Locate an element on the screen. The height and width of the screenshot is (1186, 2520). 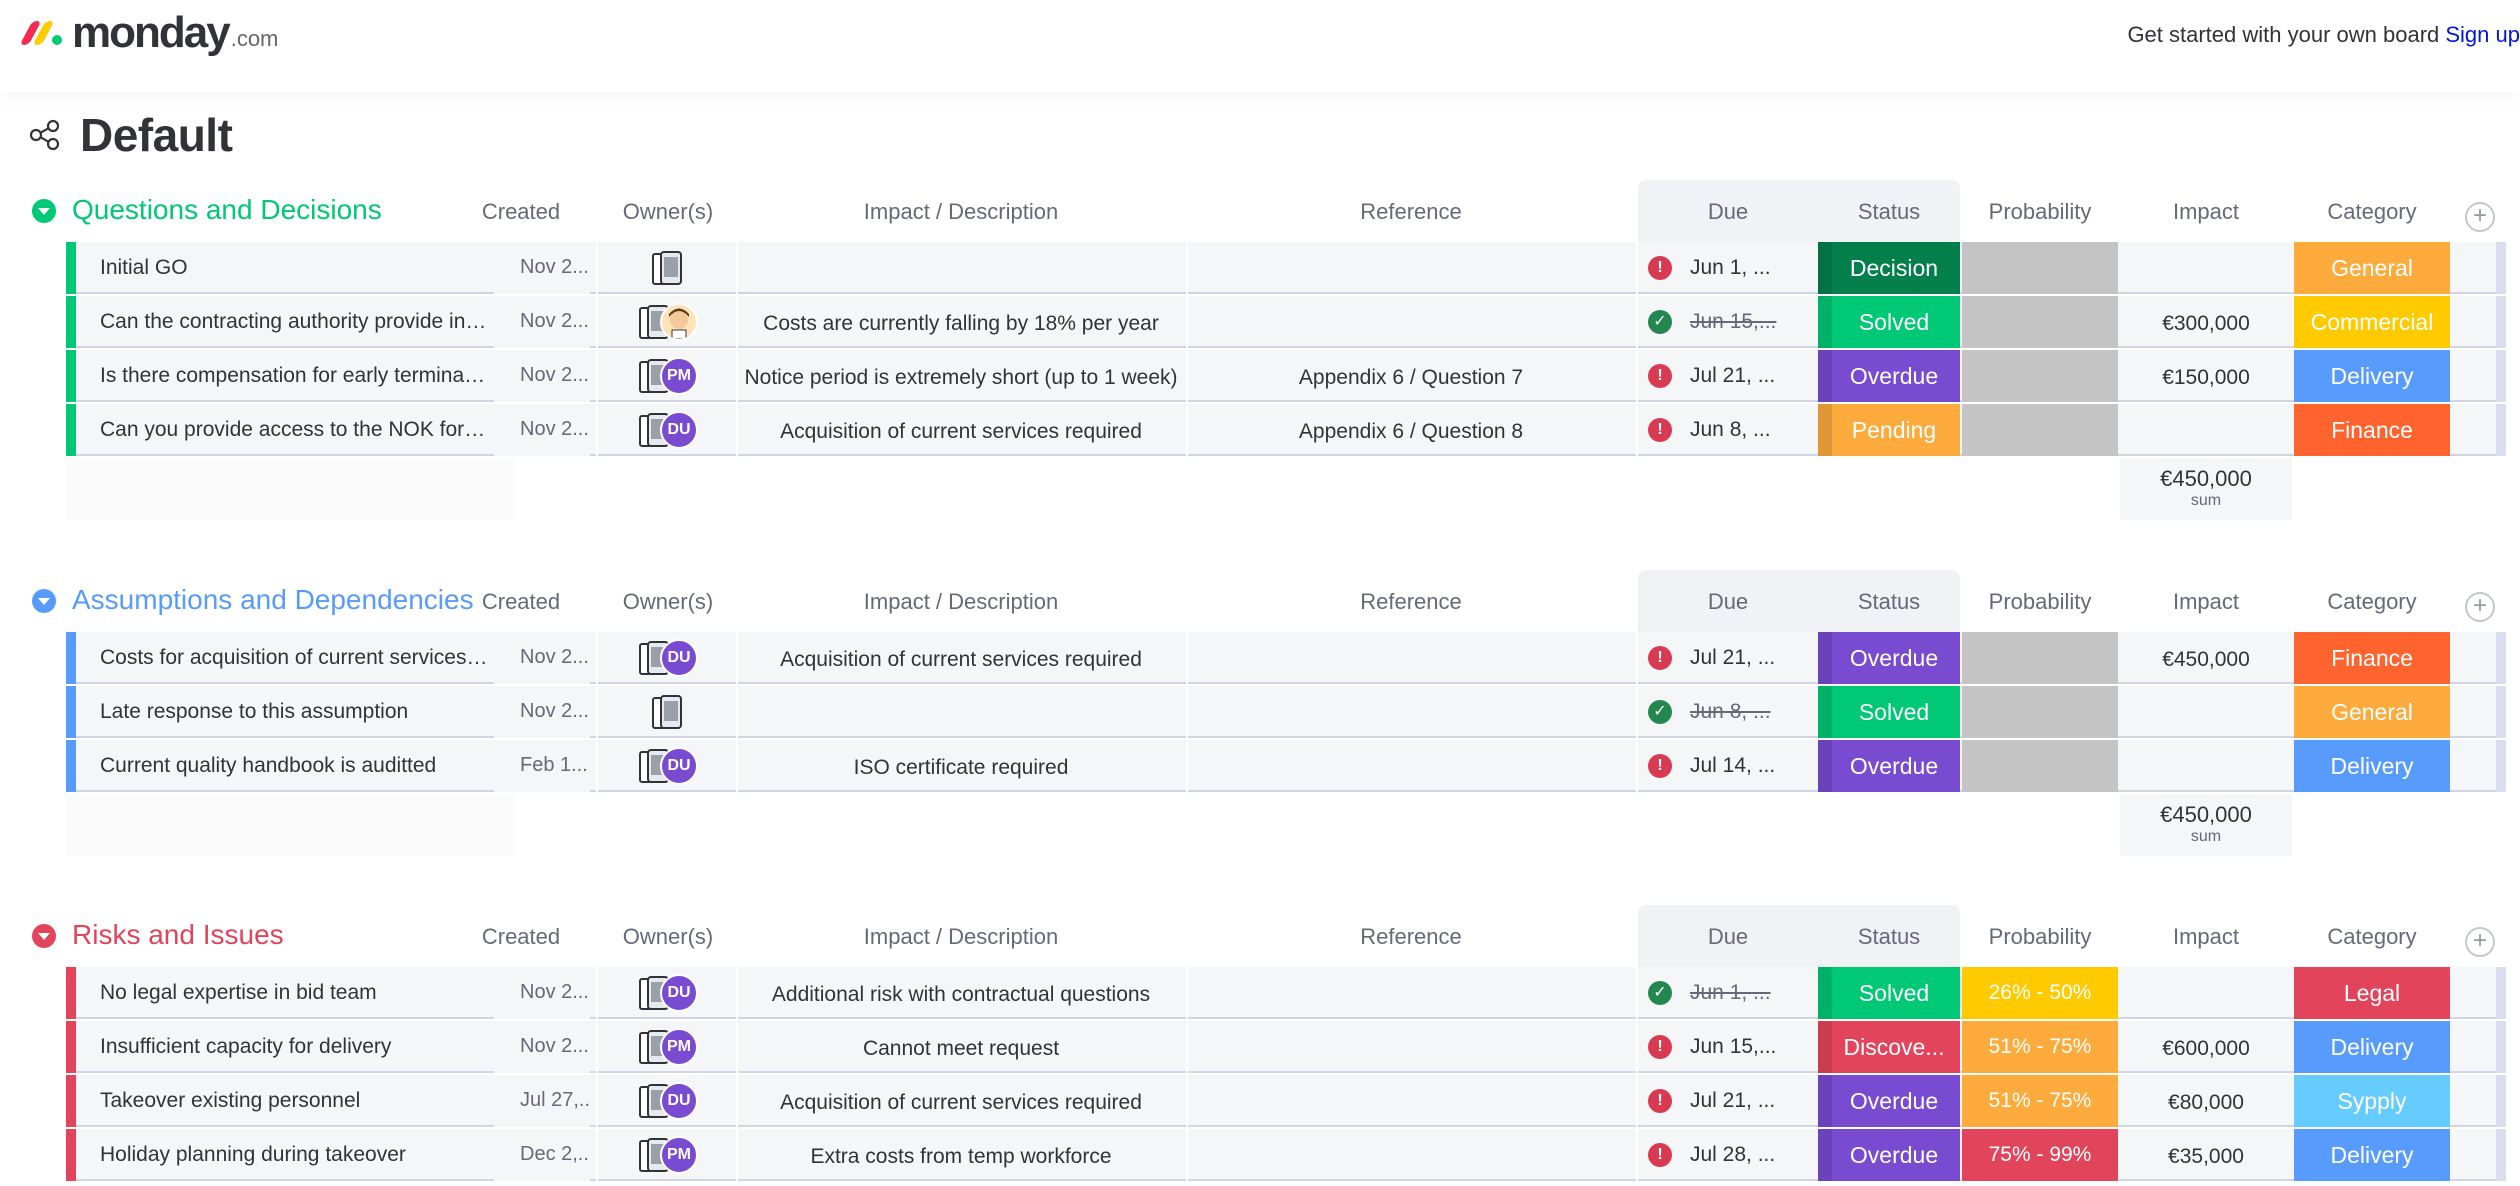
item-name: Late response to this assumption is located at coordinates (254, 711).